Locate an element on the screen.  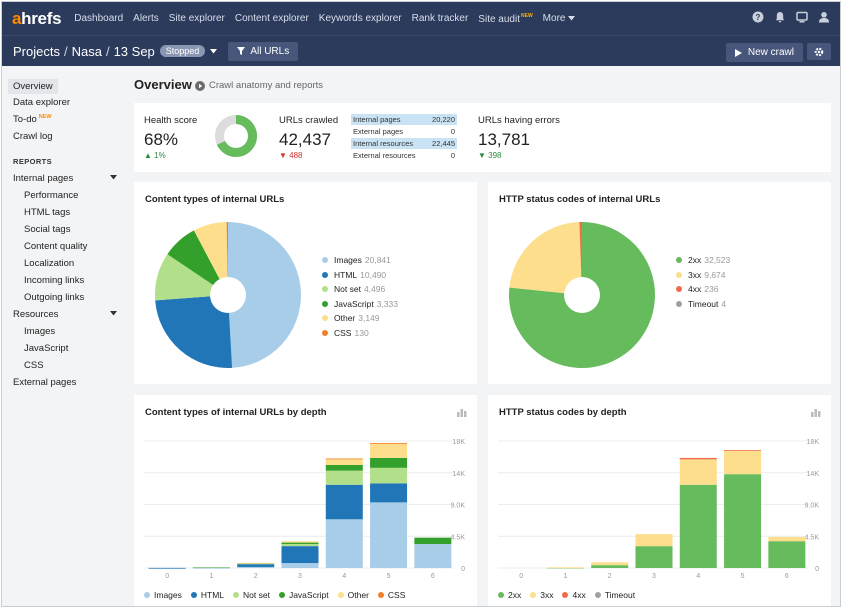
ahrefs-logo: ahrefs is located at coordinates (37, 18).